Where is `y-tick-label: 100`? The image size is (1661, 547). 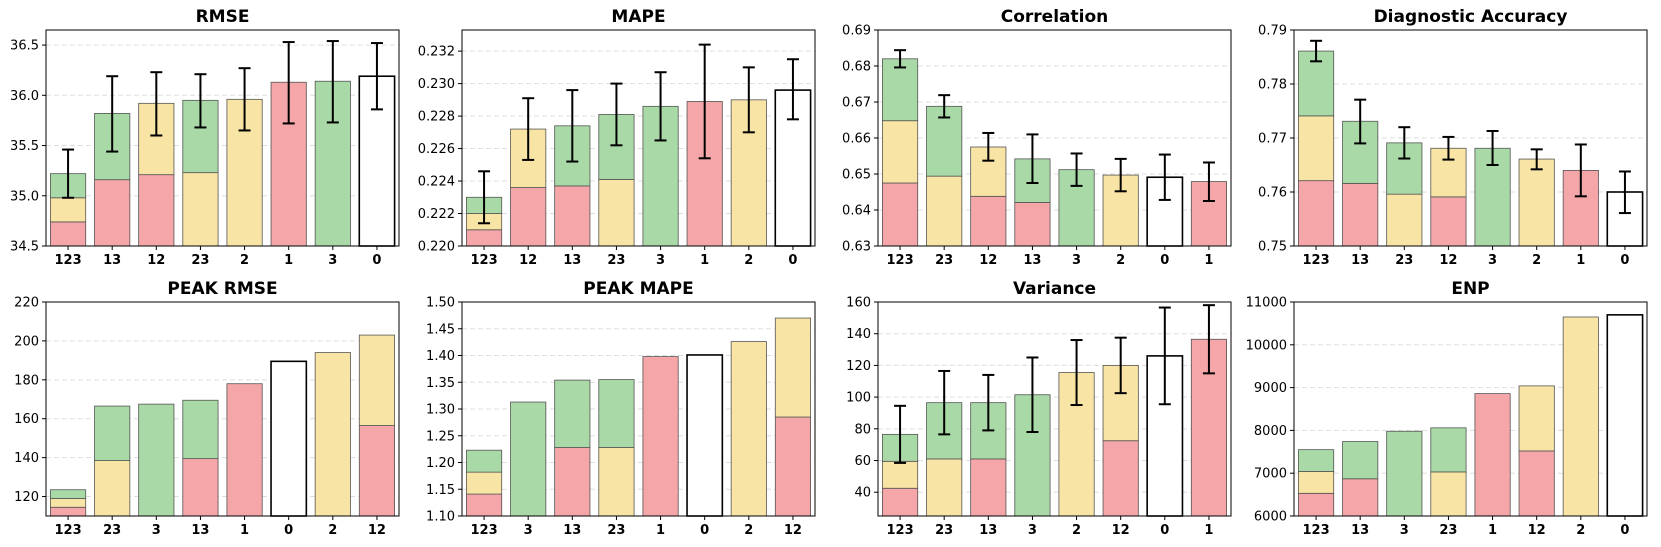 y-tick-label: 100 is located at coordinates (858, 398).